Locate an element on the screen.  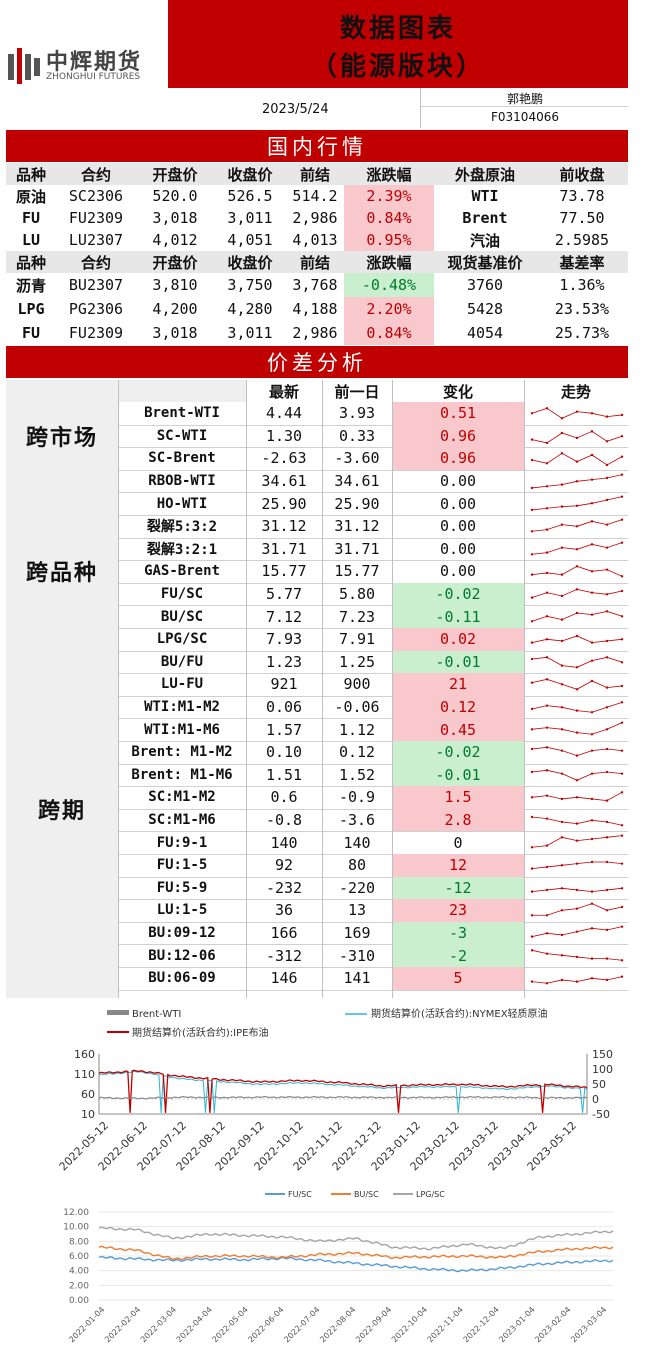
spot-row-cell: 4,200 is located at coordinates (175, 309).